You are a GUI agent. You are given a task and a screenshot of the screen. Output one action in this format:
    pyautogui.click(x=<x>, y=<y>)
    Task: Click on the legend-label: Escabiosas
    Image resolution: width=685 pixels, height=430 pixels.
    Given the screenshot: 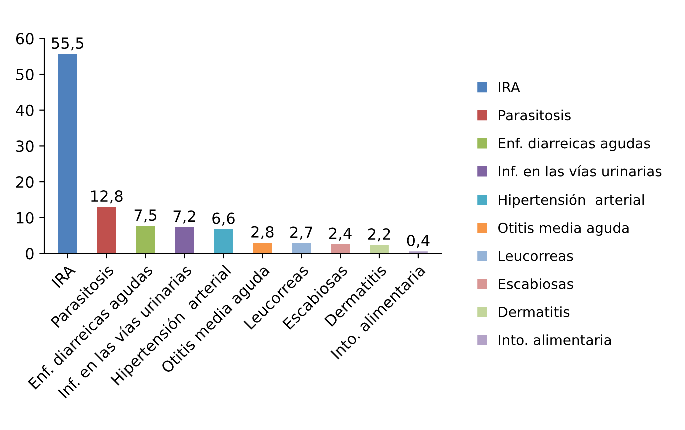 What is the action you would take?
    pyautogui.click(x=536, y=284)
    